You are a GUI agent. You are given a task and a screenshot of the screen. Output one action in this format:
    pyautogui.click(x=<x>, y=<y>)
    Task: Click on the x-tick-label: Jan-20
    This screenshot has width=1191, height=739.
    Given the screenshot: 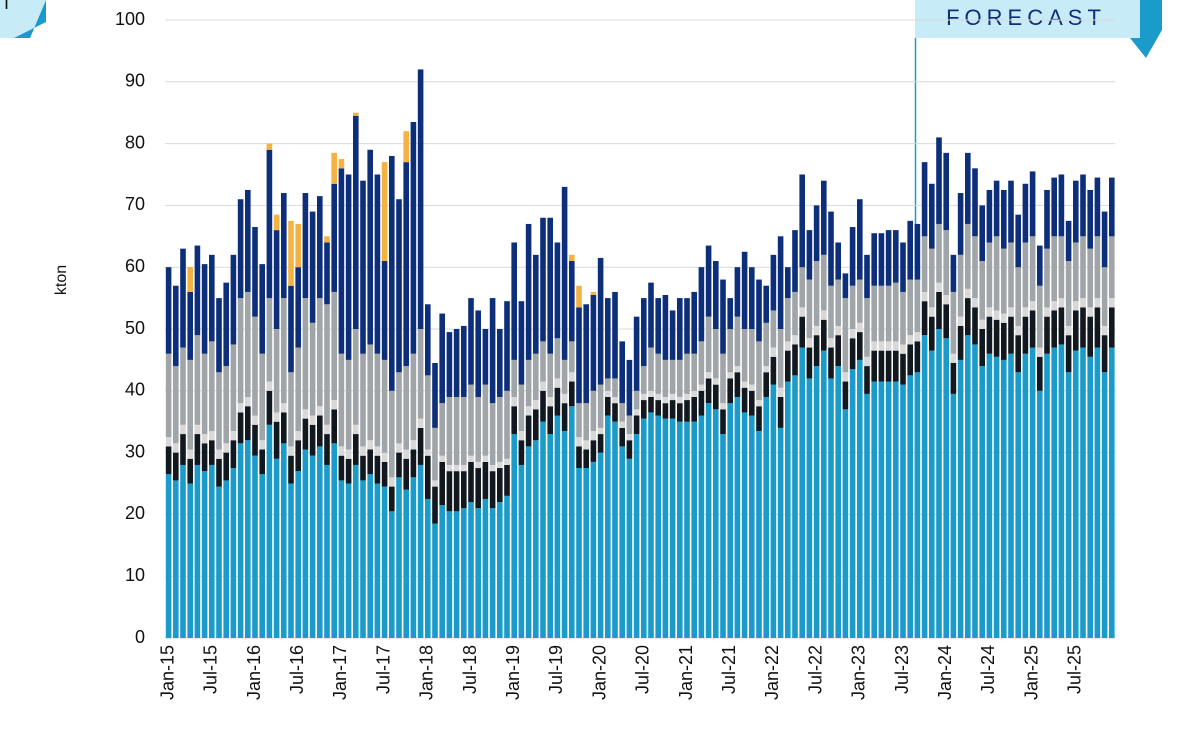 What is the action you would take?
    pyautogui.click(x=599, y=672)
    